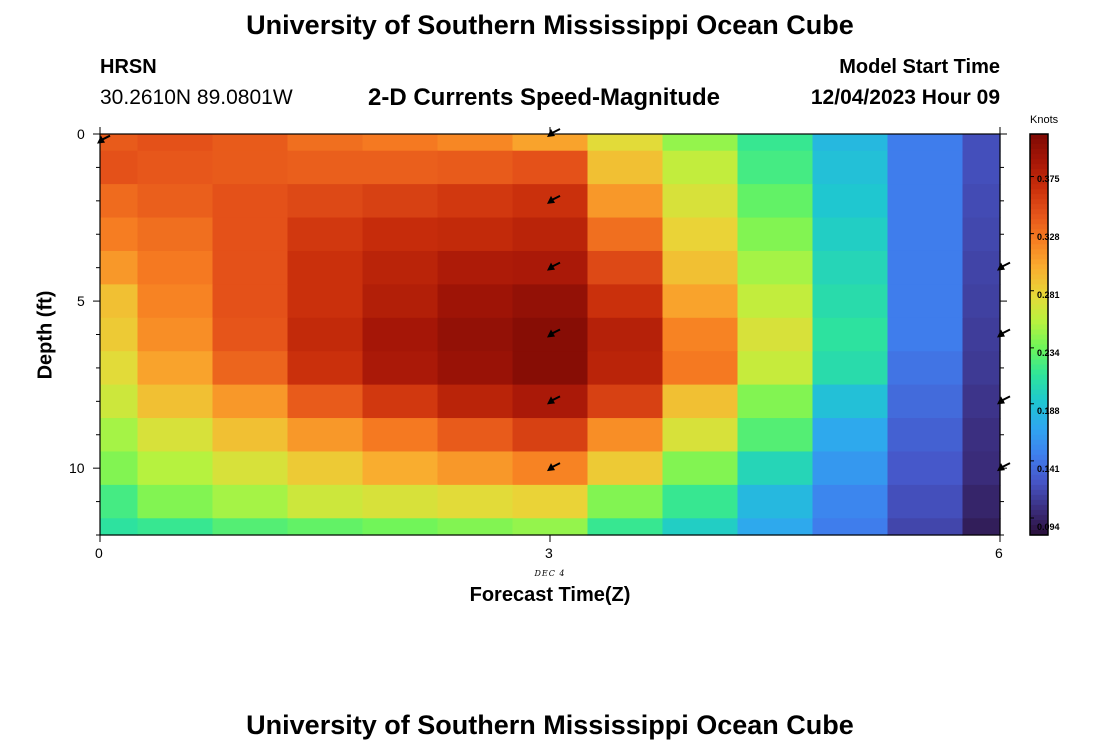 This screenshot has width=1100, height=750. Describe the element at coordinates (1048, 353) in the screenshot. I see `colorbar-tick-label: 0.234` at that location.